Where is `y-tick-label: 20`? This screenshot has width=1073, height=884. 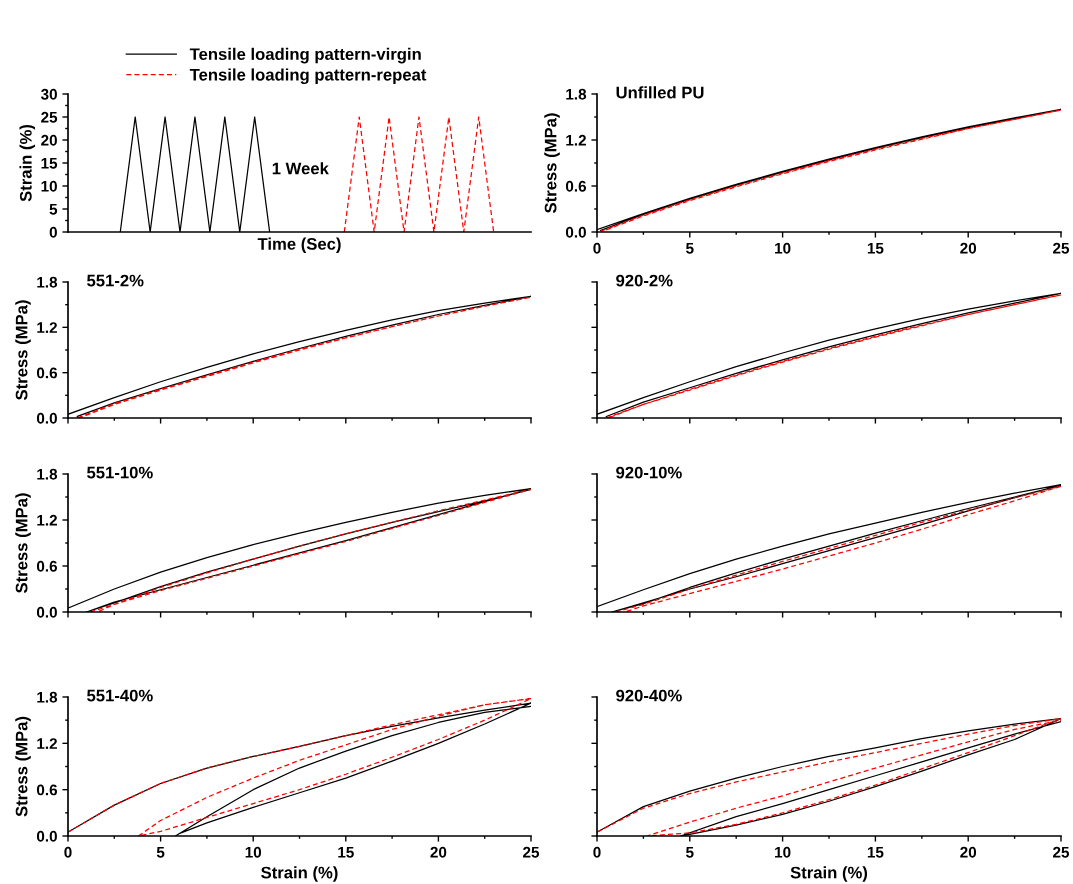 y-tick-label: 20 is located at coordinates (49, 140).